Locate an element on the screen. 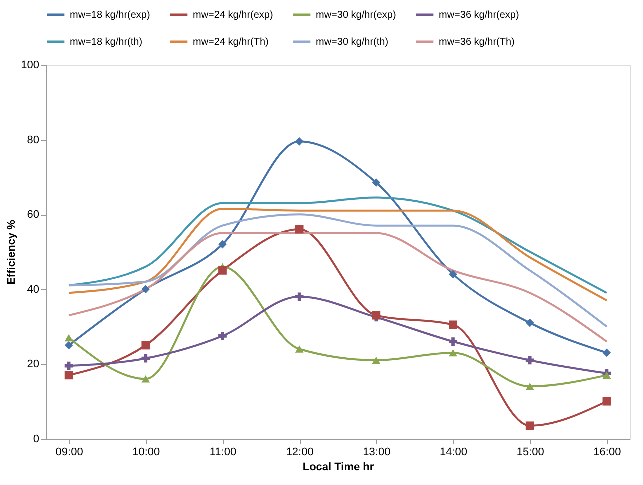  legend-label: mw=18 kg/hr(exp) is located at coordinates (110, 15).